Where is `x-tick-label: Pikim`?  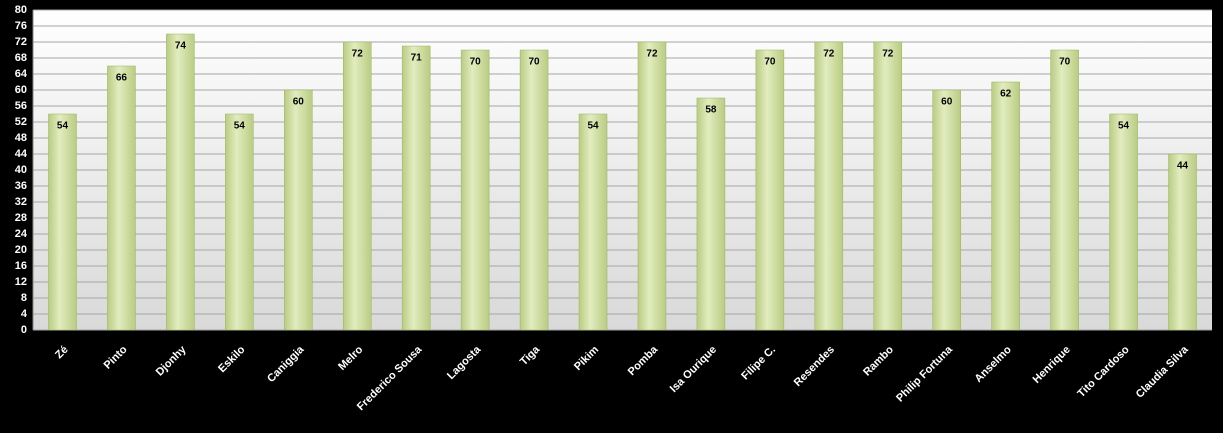
x-tick-label: Pikim is located at coordinates (586, 358).